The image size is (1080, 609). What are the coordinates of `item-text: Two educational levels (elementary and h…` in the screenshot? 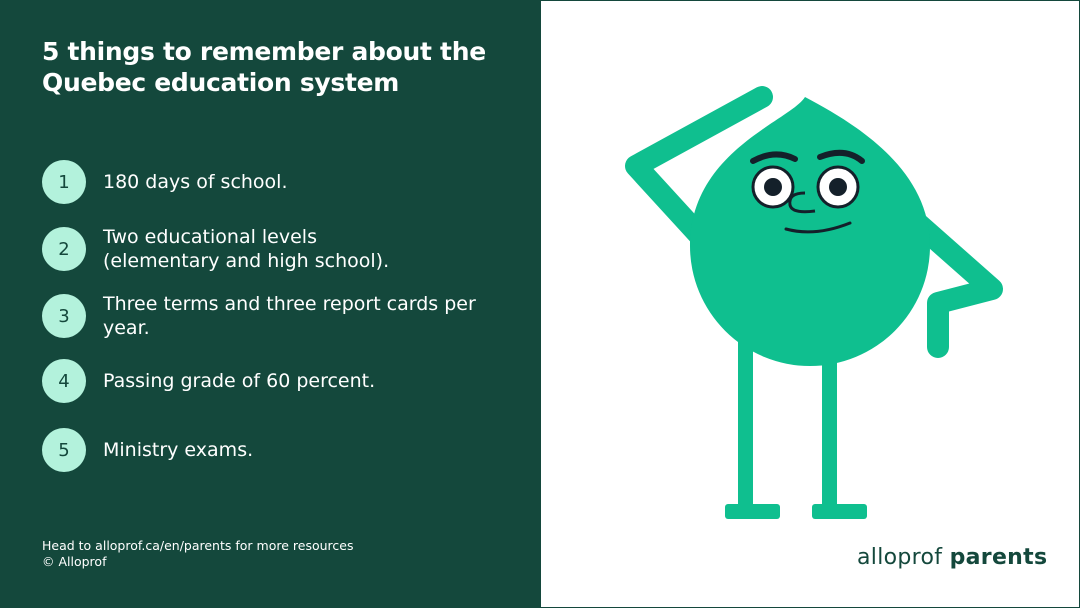 It's located at (246, 249).